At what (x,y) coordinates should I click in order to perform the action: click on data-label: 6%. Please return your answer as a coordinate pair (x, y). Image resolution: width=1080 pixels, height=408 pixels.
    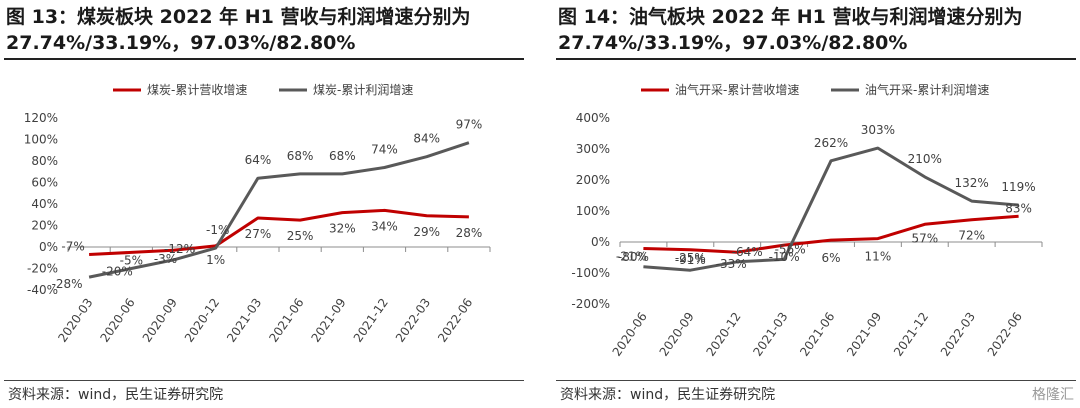
    Looking at the image, I should click on (830, 258).